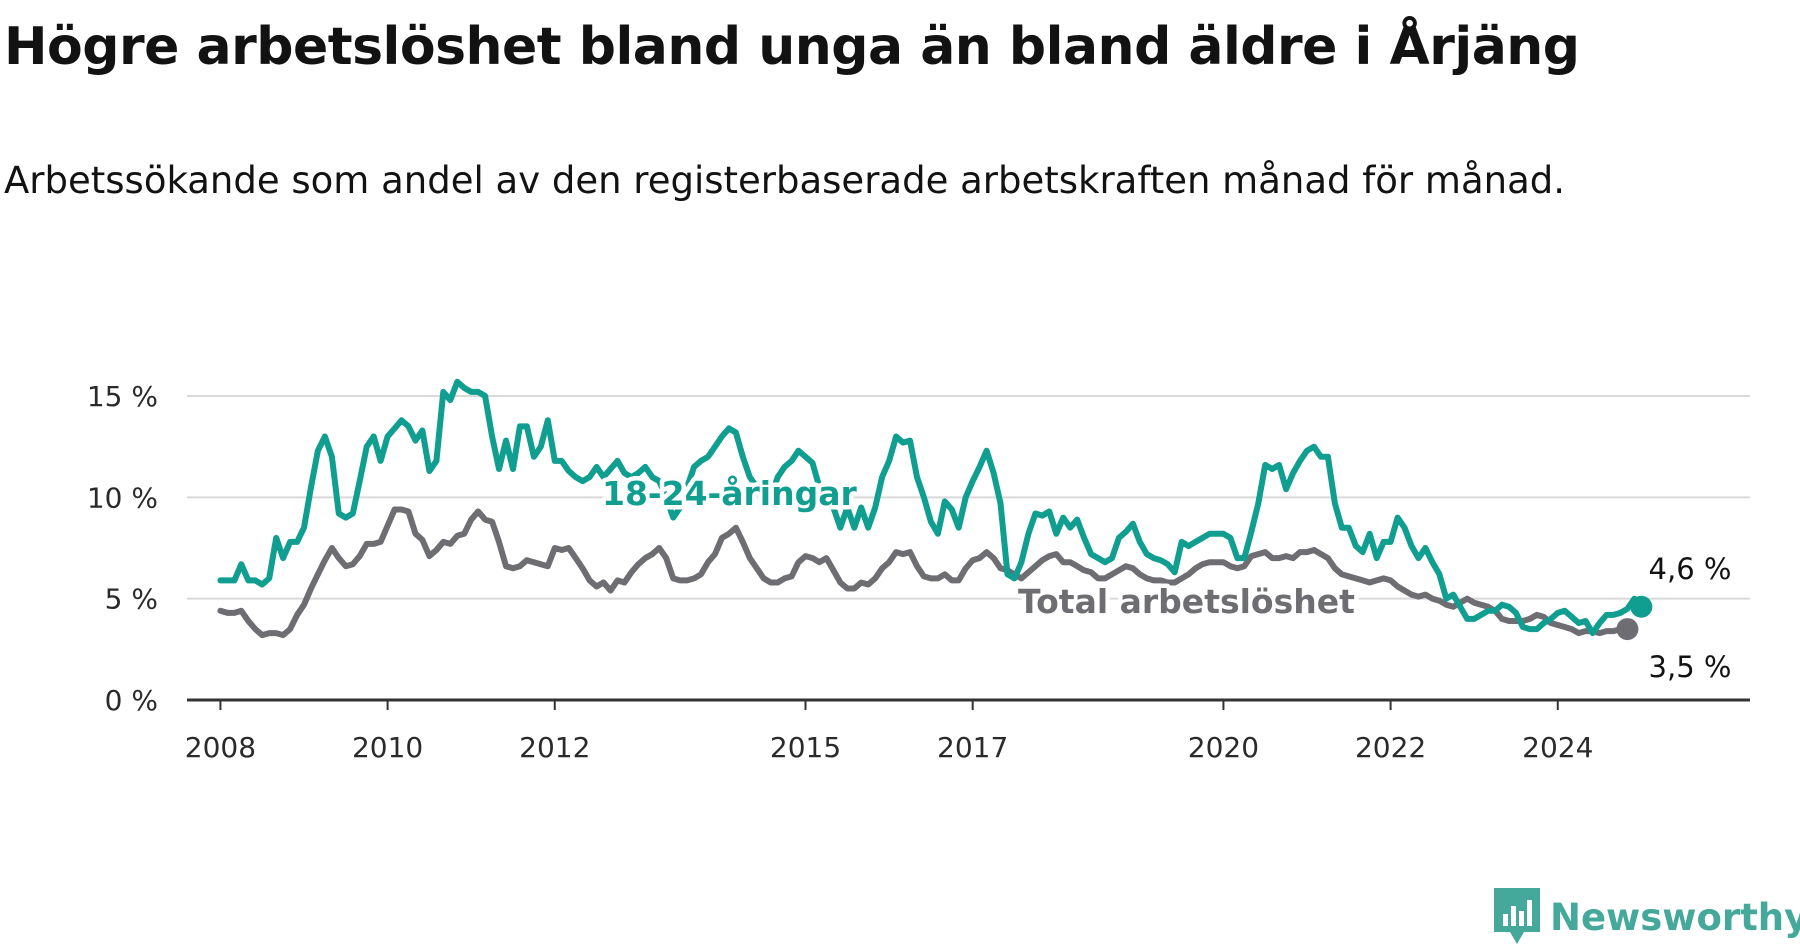 This screenshot has width=1800, height=948. I want to click on newsworthy-logo: Newsworthy, so click(1647, 917).